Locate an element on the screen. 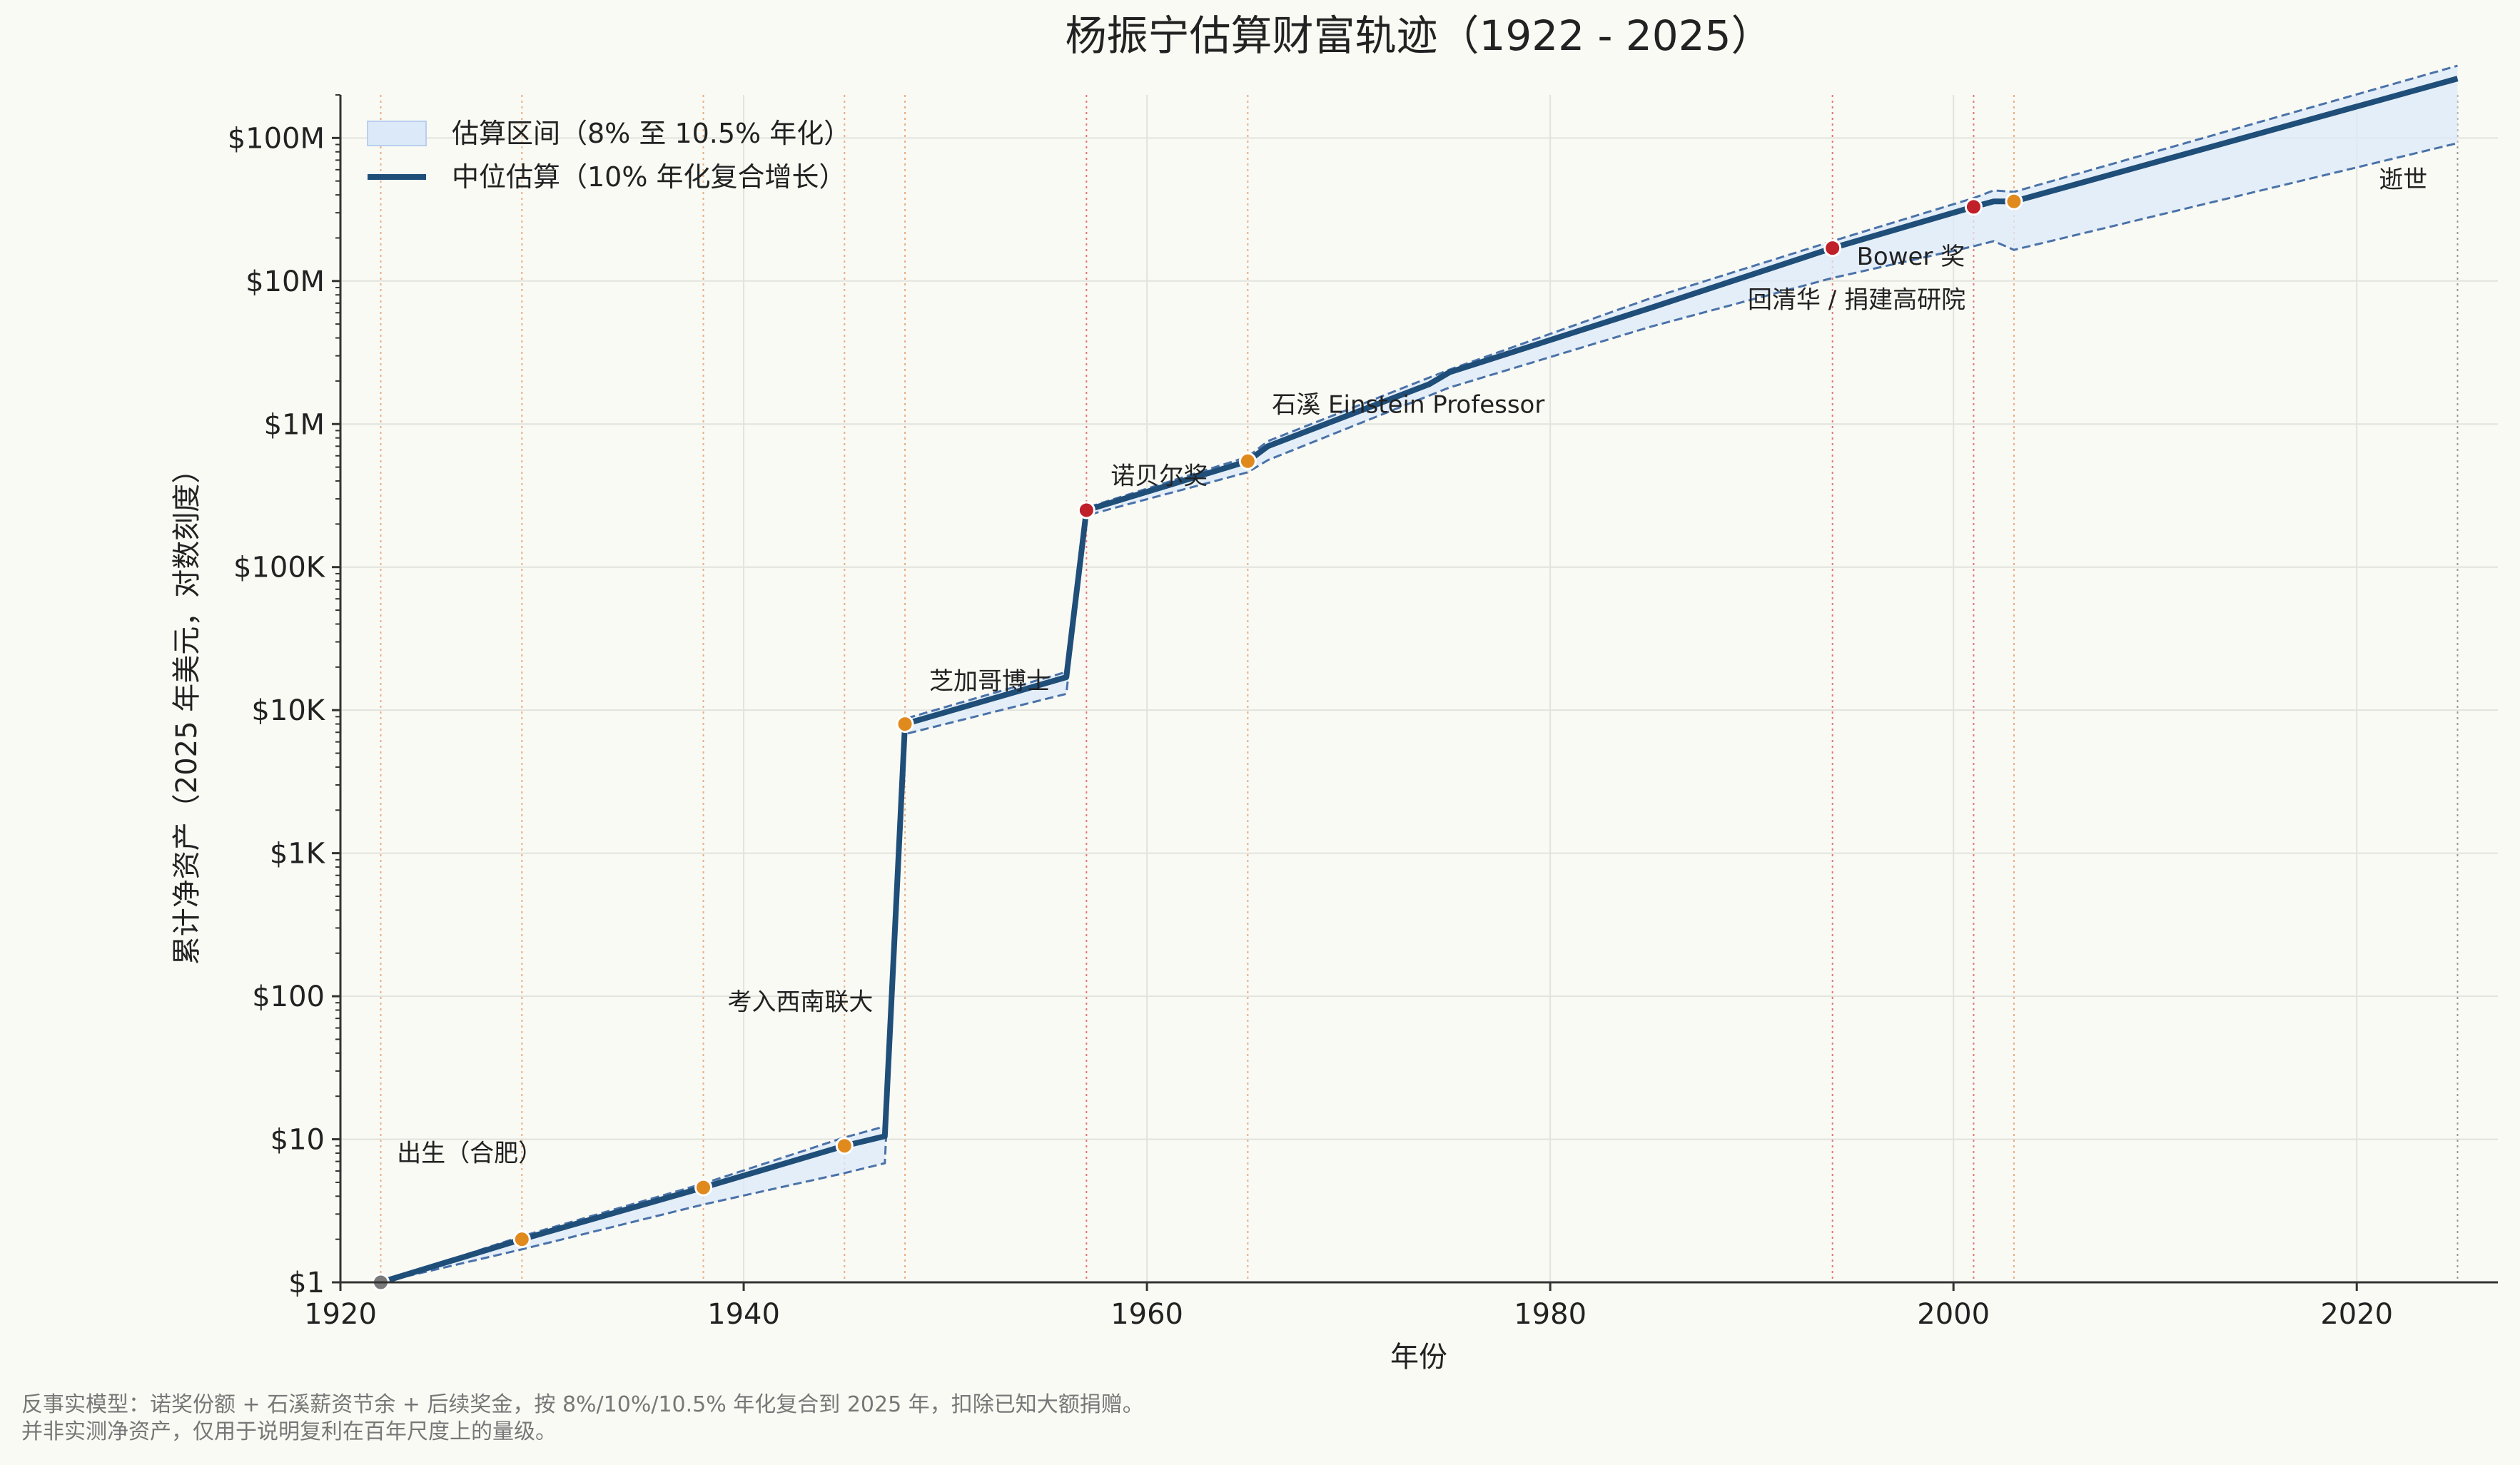 The image size is (2520, 1465). y-tick-label-4: $10K is located at coordinates (288, 711).